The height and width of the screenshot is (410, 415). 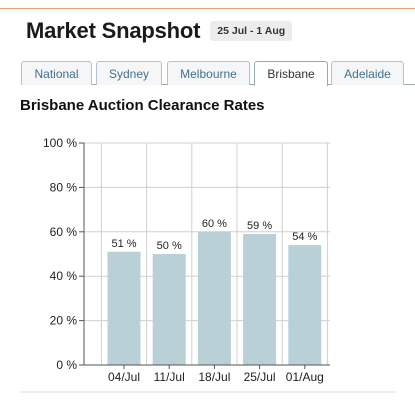 What do you see at coordinates (123, 244) in the screenshot?
I see `data-label: 51 %` at bounding box center [123, 244].